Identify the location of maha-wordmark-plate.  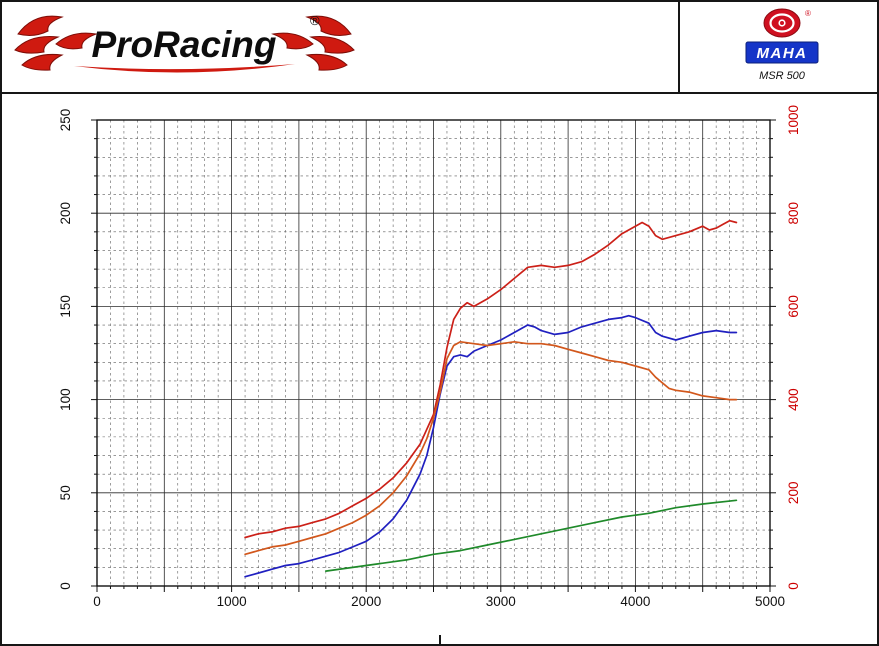
(782, 52).